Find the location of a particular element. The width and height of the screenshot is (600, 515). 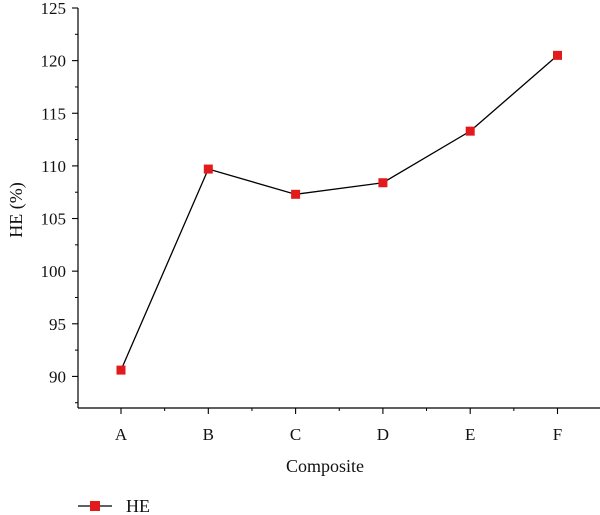

y-tick-label: 115 is located at coordinates (53, 113).